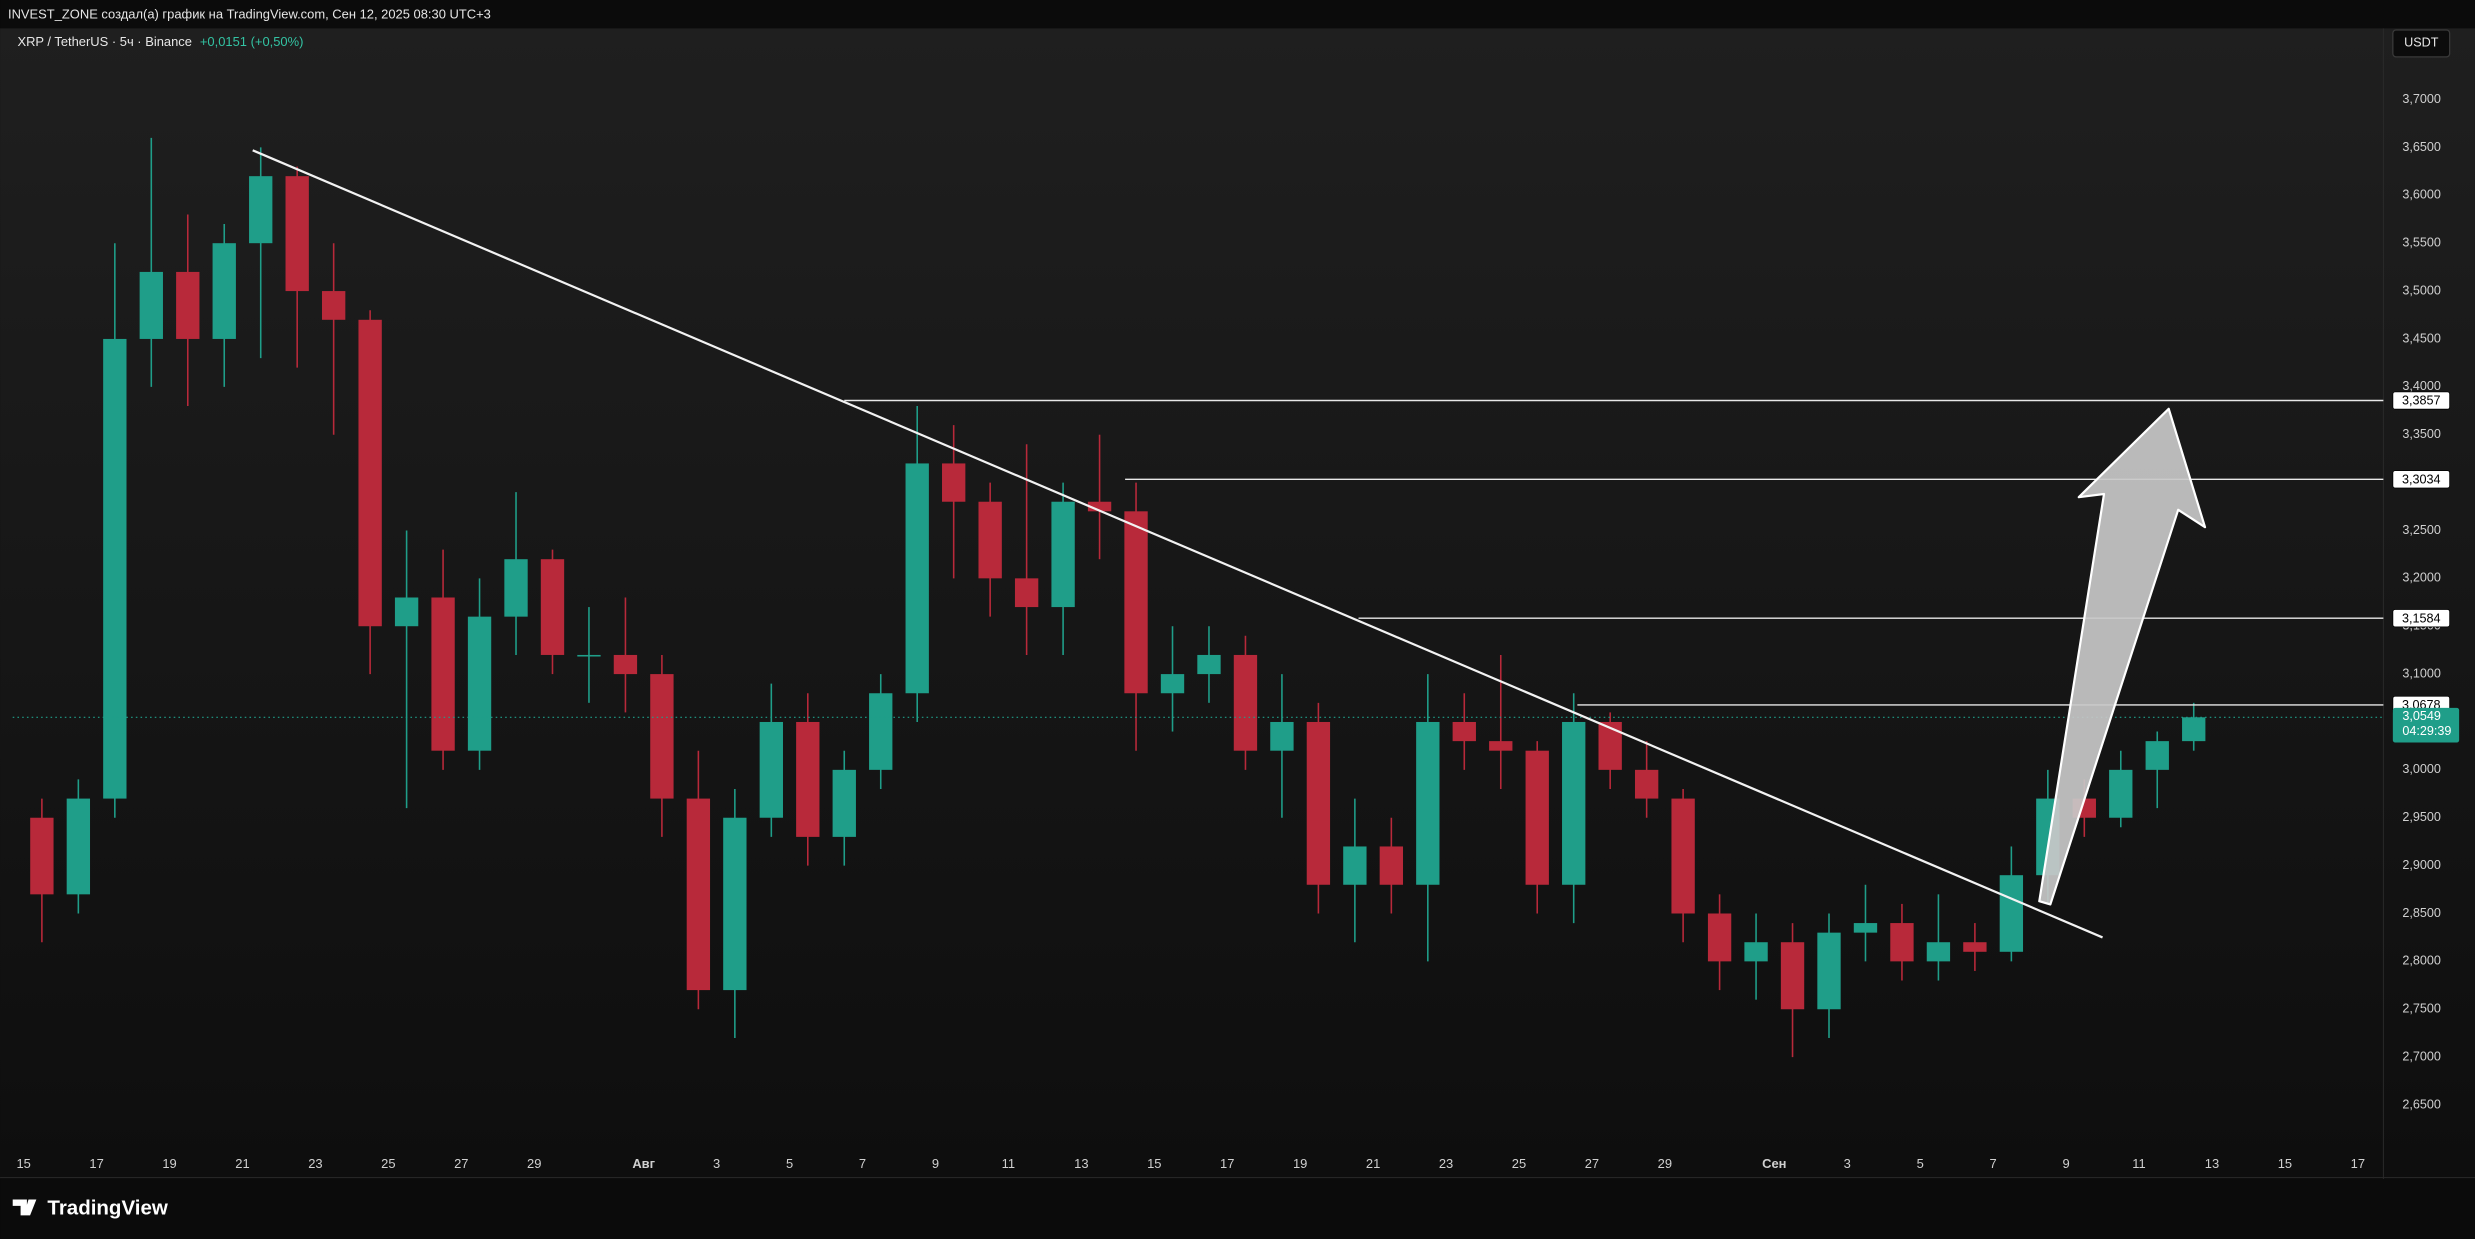 The image size is (2475, 1239). Describe the element at coordinates (2421, 195) in the screenshot. I see `y-tick-label: 3,6000` at that location.